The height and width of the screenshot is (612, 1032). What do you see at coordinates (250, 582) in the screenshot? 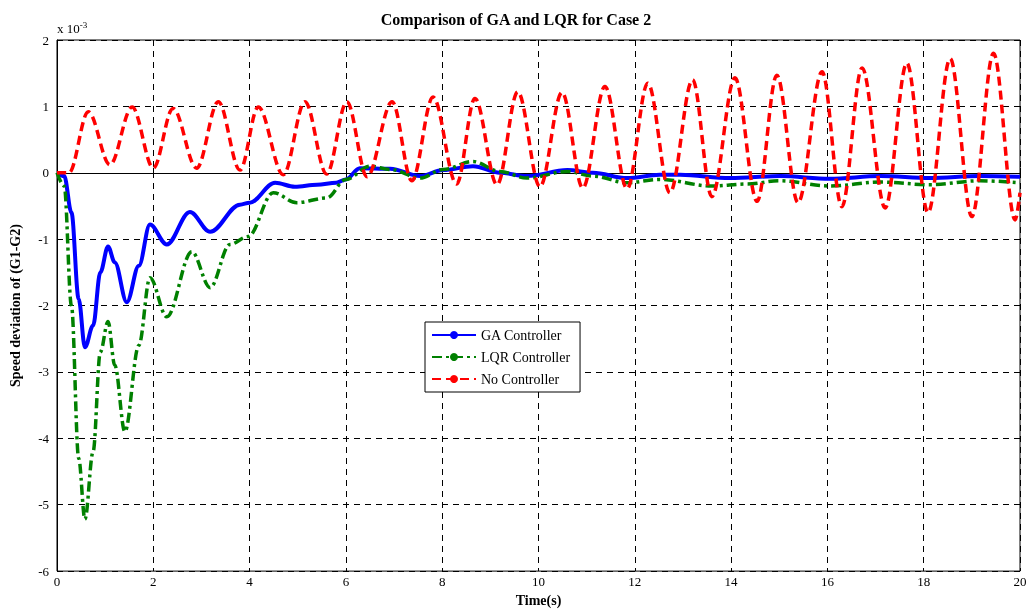
I see `x-tick-label: 4` at bounding box center [250, 582].